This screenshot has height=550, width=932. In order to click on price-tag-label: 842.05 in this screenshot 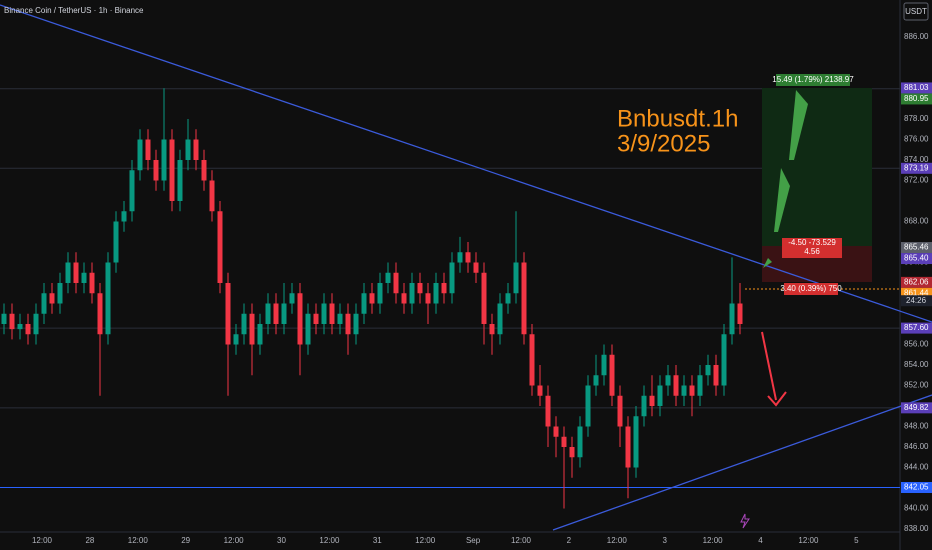, I will do `click(916, 487)`.